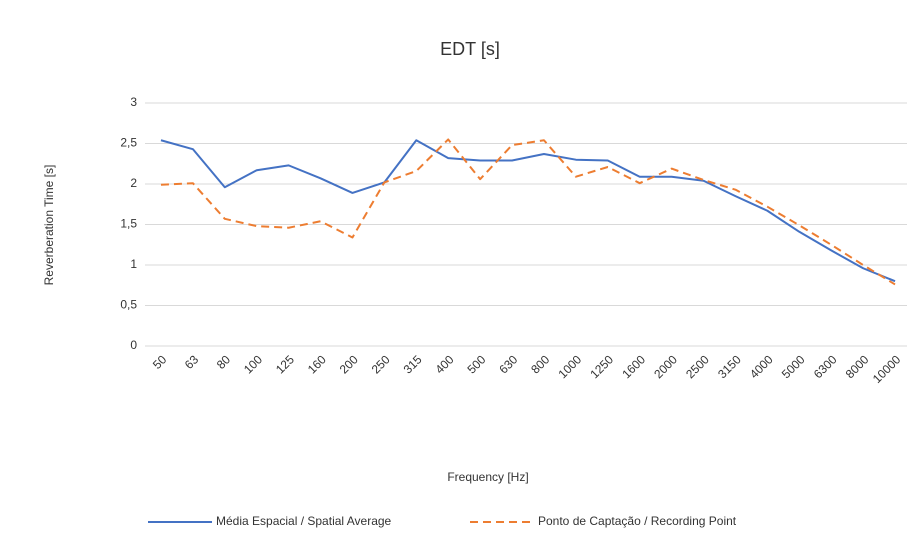 The width and height of the screenshot is (913, 539). I want to click on y-tick-label: 1, so click(133, 264).